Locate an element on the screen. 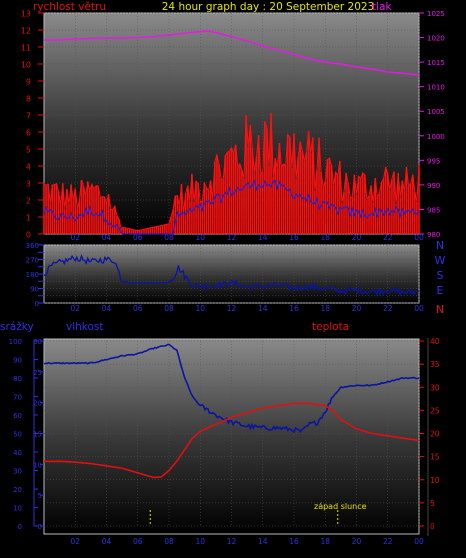  mid-chart-series is located at coordinates (231, 275).